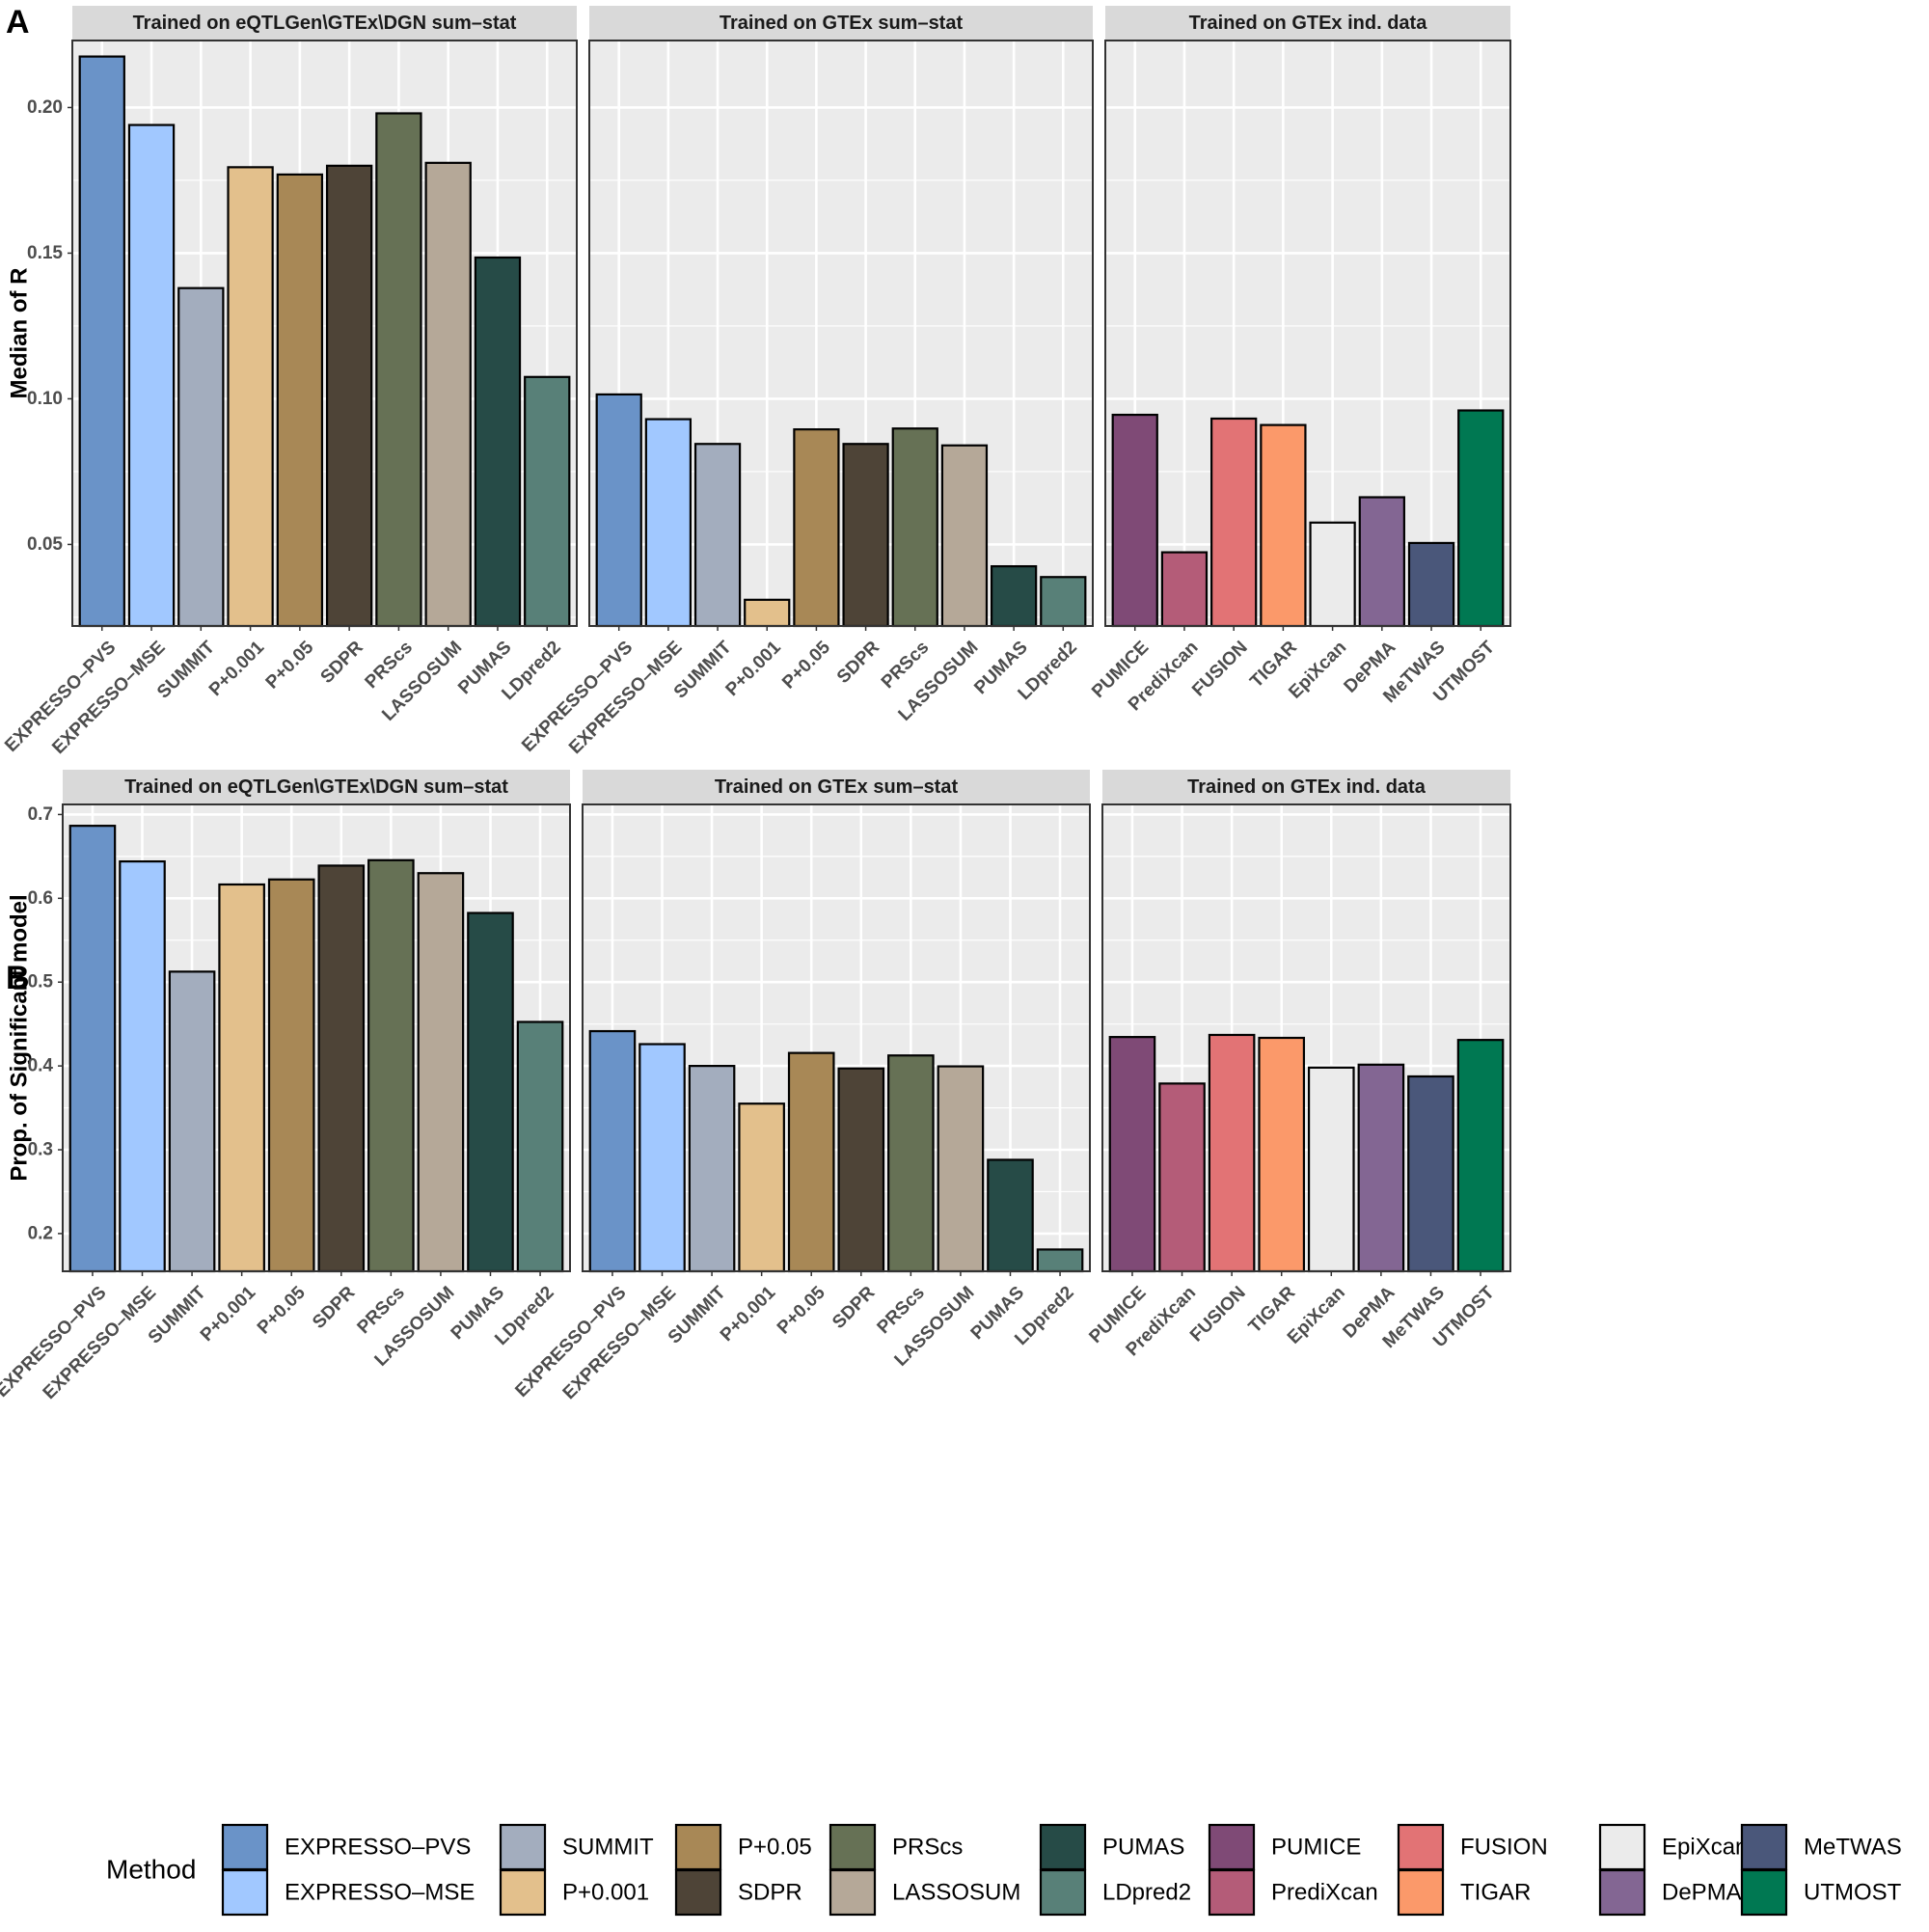 The image size is (1929, 1932). What do you see at coordinates (775, 1848) in the screenshot?
I see `legend-label: P+0.05` at bounding box center [775, 1848].